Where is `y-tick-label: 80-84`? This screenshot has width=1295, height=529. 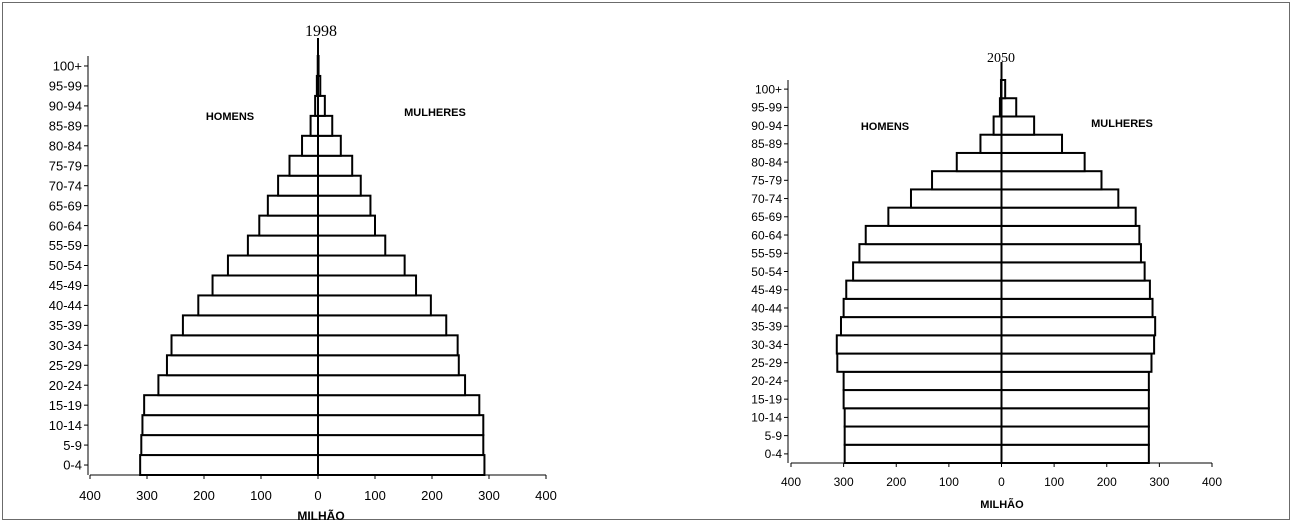 y-tick-label: 80-84 is located at coordinates (65, 145).